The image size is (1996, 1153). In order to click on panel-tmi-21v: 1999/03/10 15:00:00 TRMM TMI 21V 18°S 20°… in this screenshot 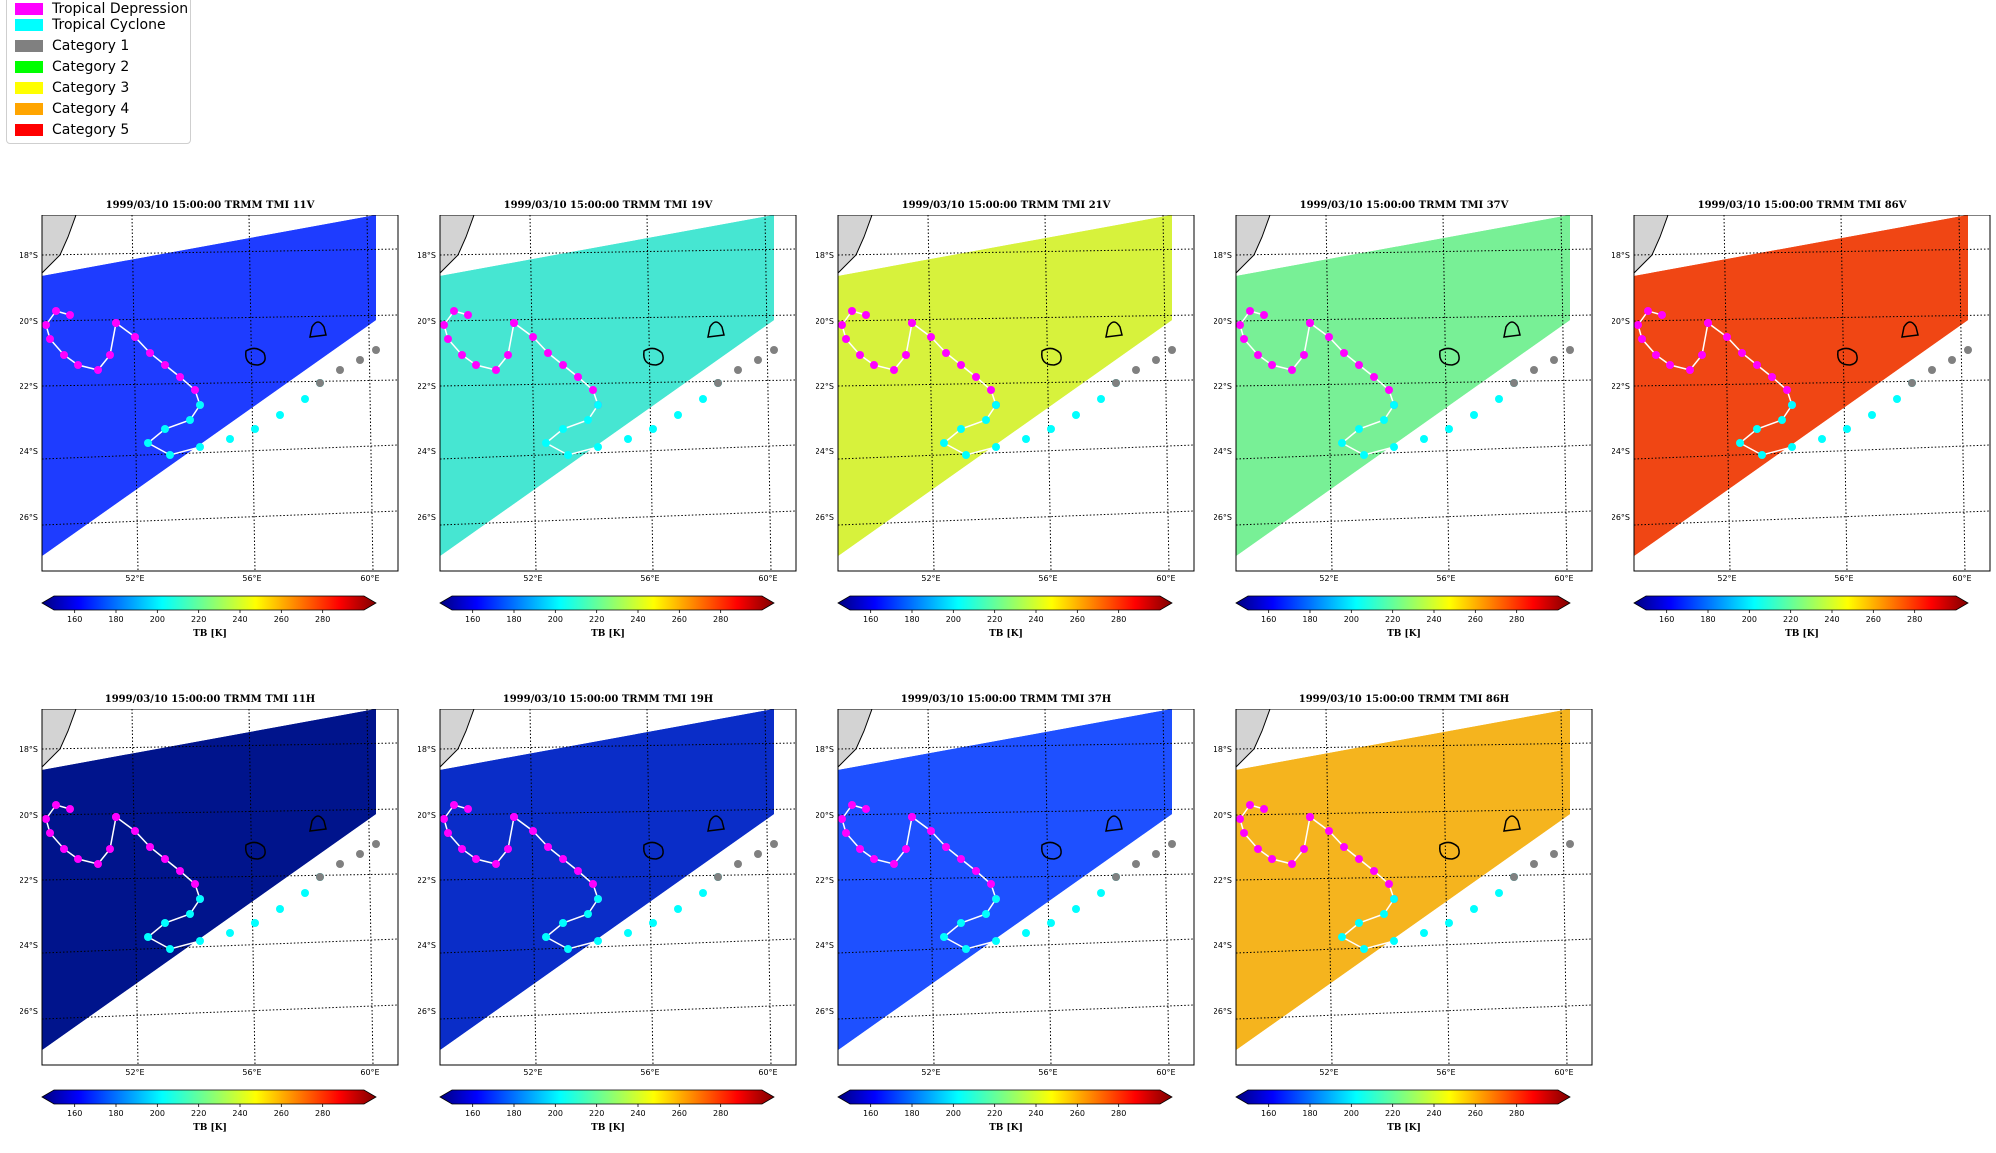, I will do `click(1006, 420)`.